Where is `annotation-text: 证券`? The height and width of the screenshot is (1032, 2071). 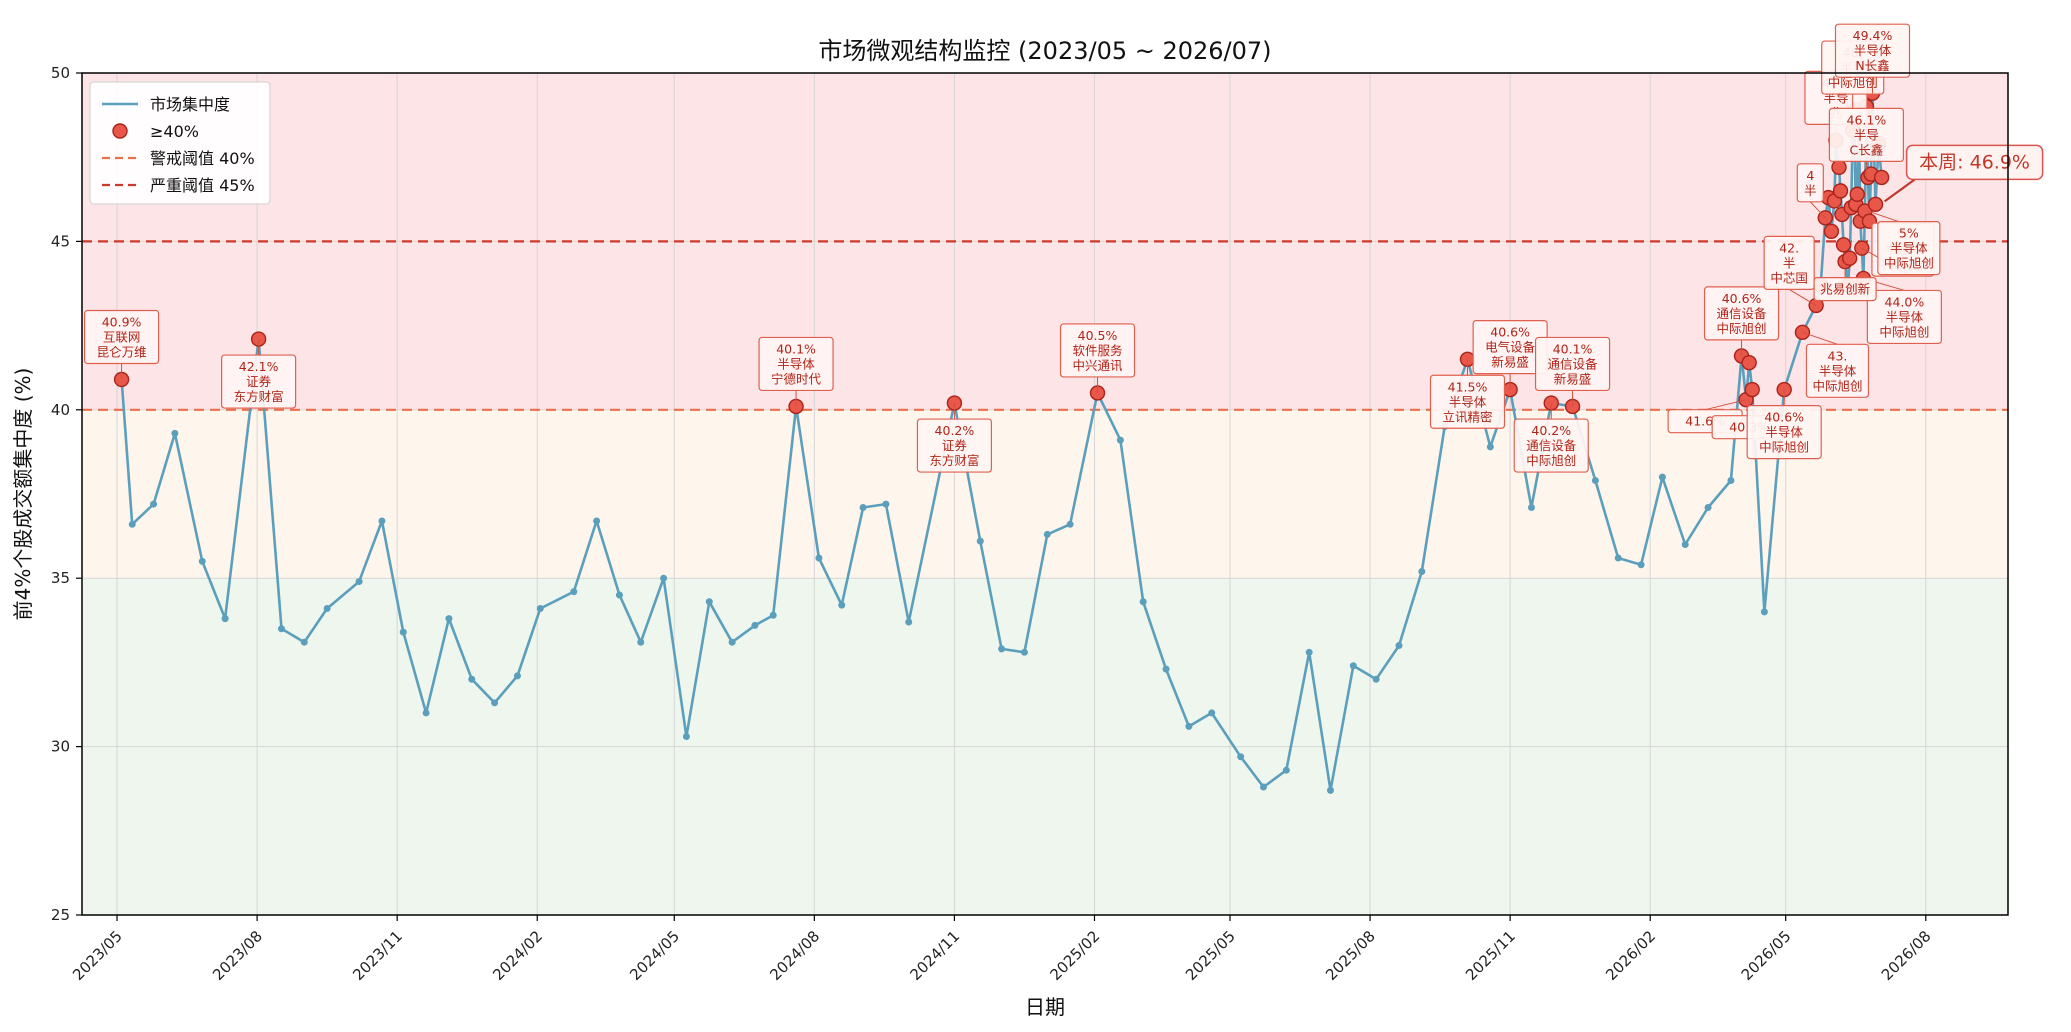 annotation-text: 证券 is located at coordinates (259, 381).